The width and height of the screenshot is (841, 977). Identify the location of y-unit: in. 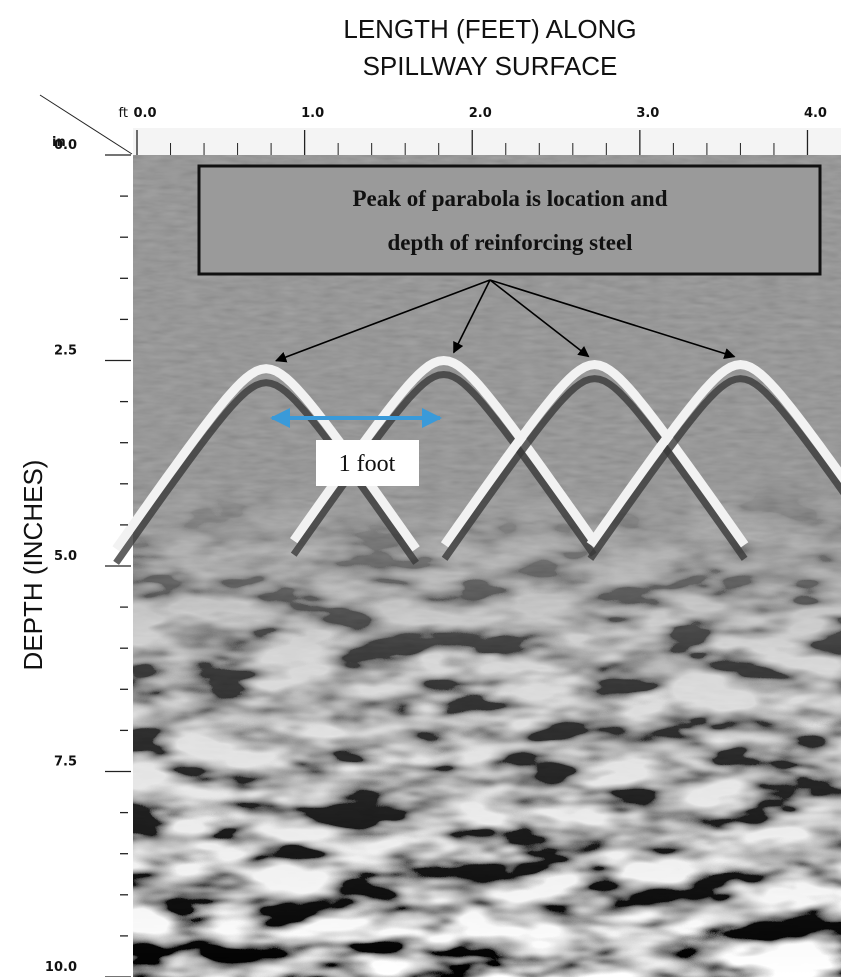
(59, 142).